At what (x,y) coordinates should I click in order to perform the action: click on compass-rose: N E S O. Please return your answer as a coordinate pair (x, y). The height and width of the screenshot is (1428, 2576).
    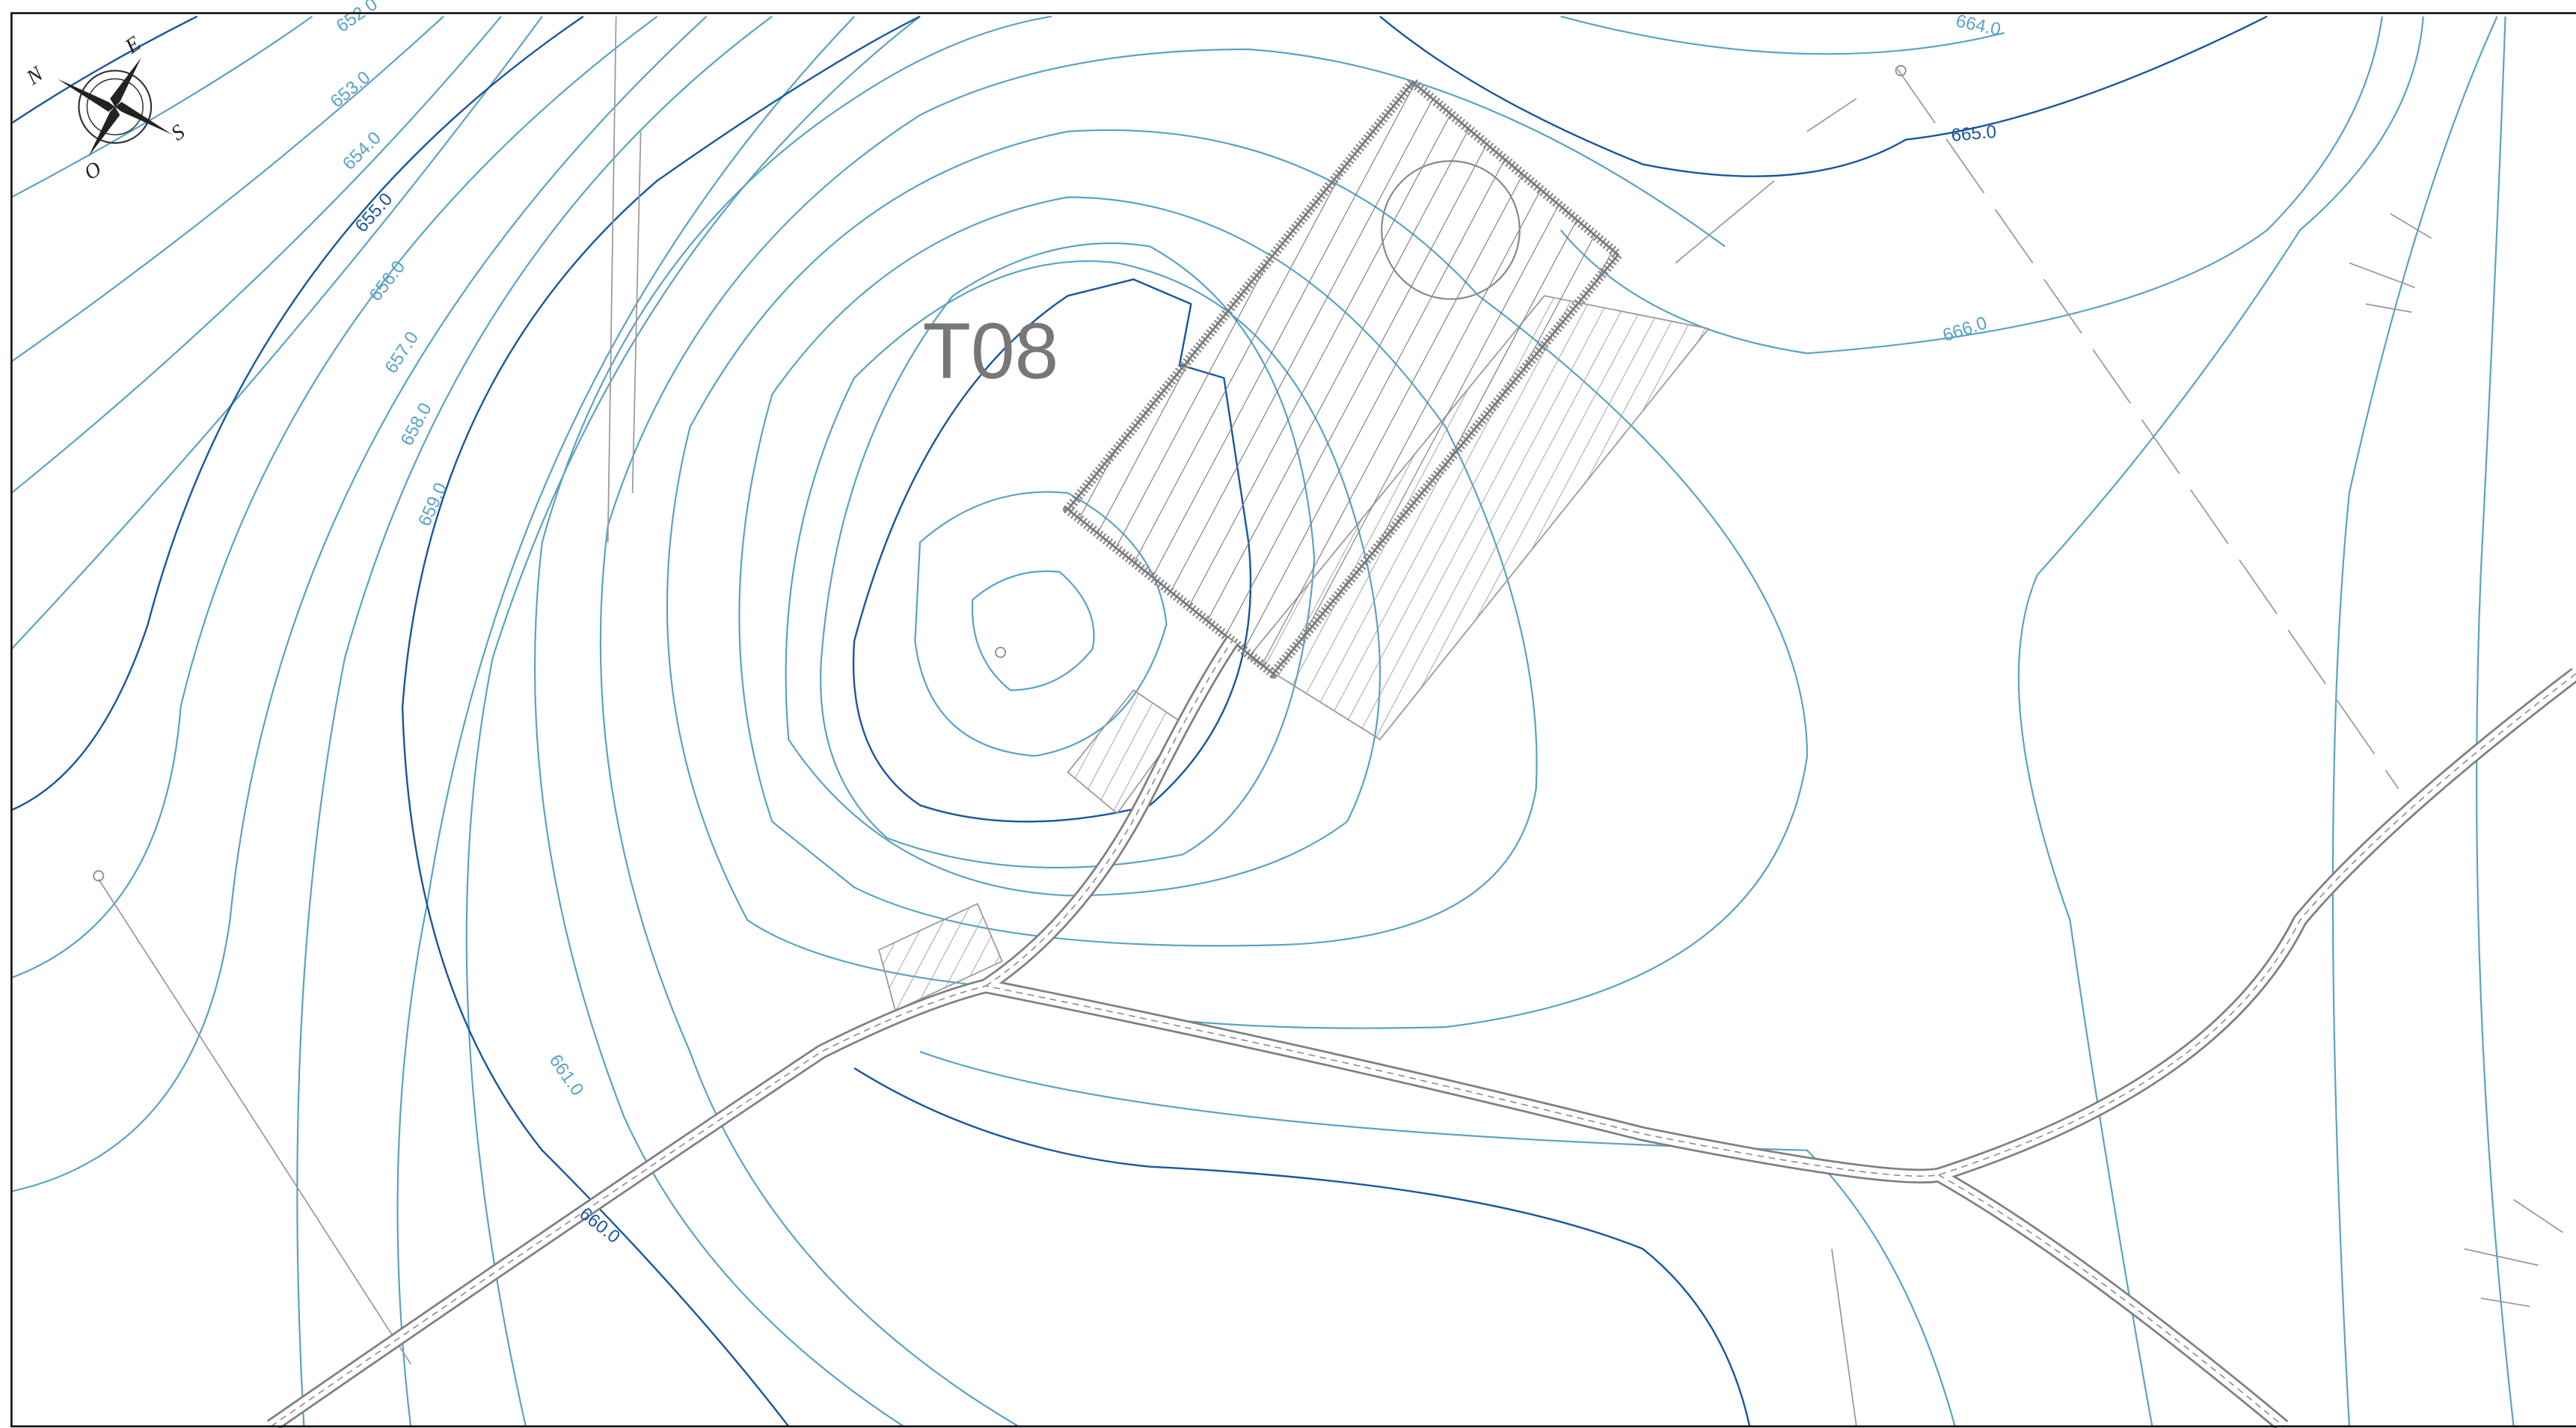
    Looking at the image, I should click on (105, 109).